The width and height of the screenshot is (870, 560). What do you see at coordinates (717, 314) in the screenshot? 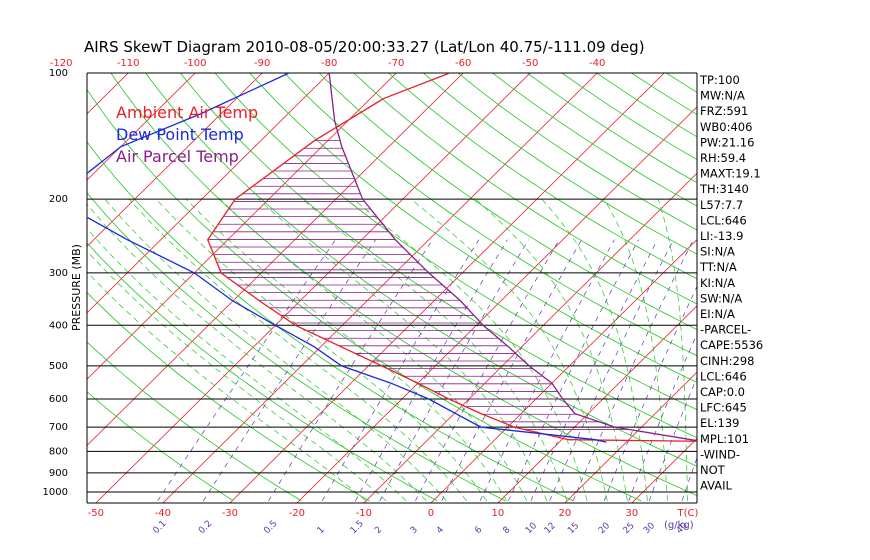
I see `index-entry: EI:N/A` at bounding box center [717, 314].